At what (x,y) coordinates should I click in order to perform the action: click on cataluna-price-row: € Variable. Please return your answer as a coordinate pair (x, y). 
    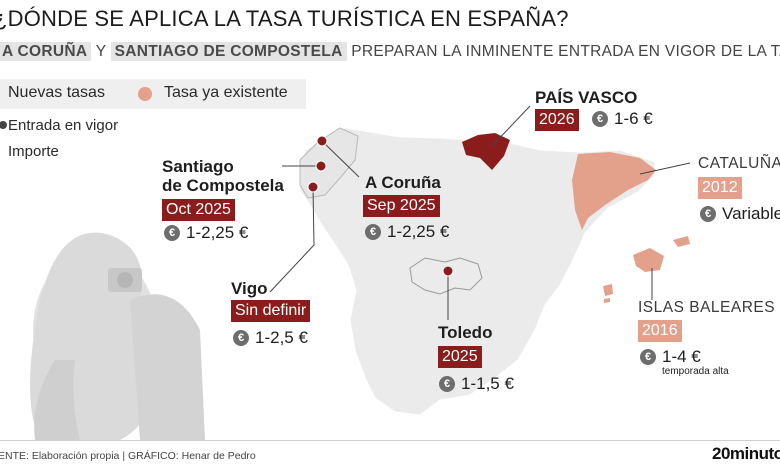
    Looking at the image, I should click on (740, 214).